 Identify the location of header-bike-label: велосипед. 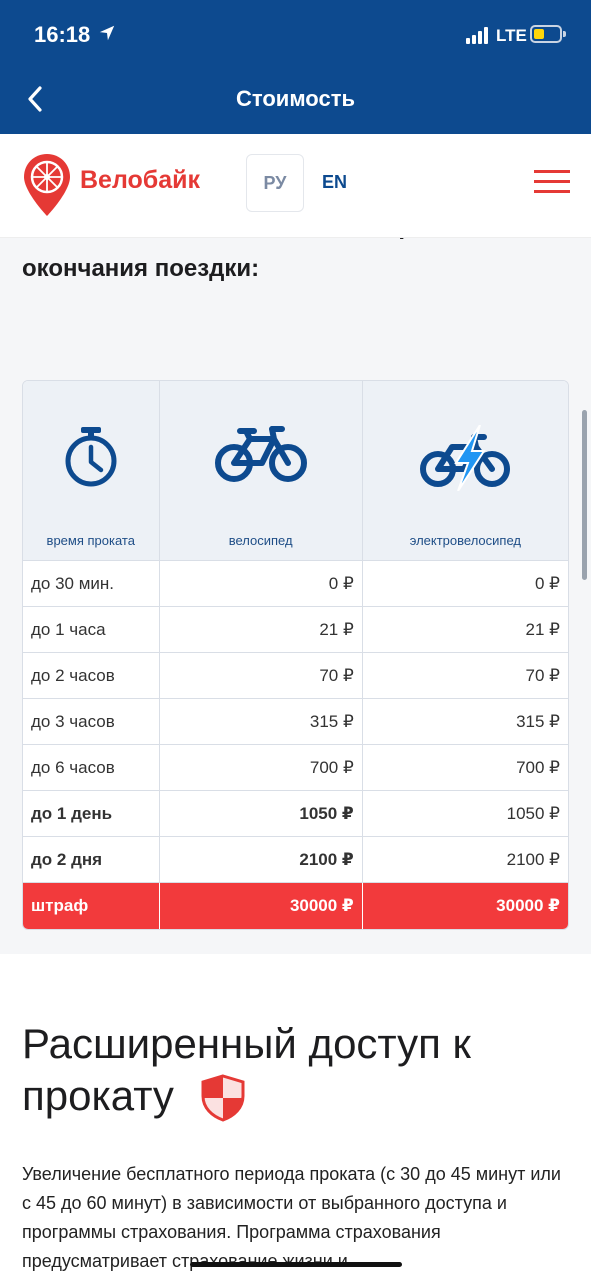
(260, 540).